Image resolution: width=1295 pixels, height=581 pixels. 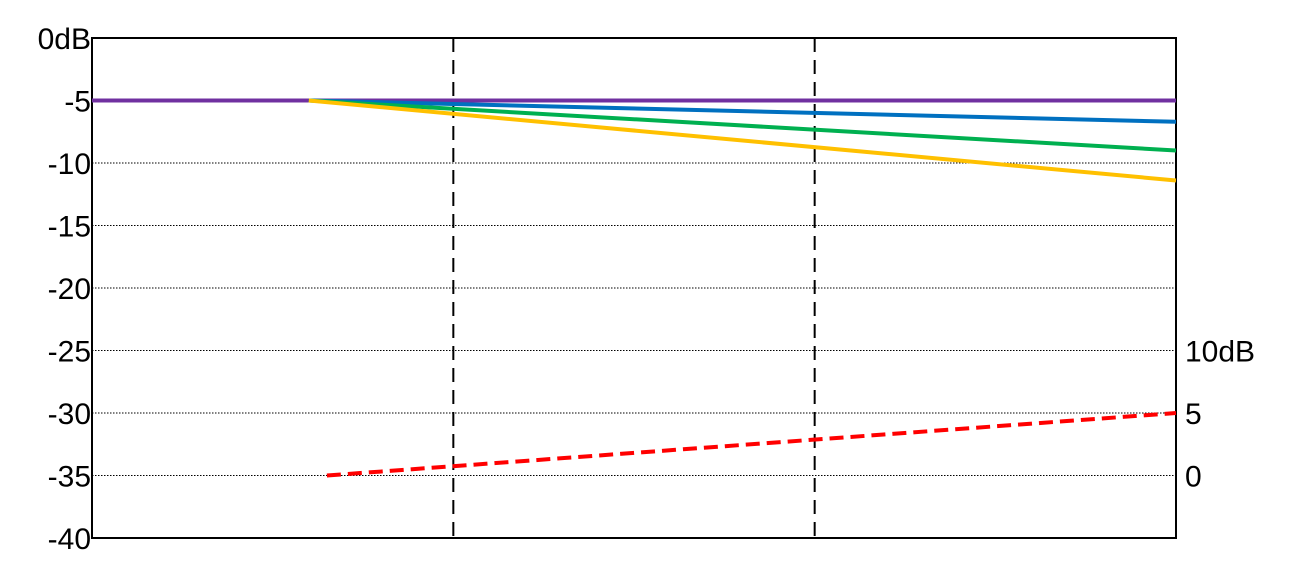 I want to click on left-tick-label: -15, so click(x=69, y=227).